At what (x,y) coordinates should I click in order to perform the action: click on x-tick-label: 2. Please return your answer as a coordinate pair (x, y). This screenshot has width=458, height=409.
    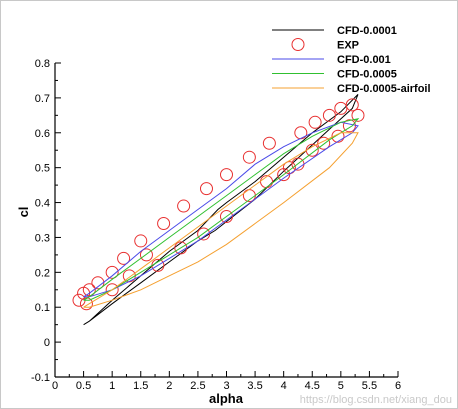
    Looking at the image, I should click on (169, 386).